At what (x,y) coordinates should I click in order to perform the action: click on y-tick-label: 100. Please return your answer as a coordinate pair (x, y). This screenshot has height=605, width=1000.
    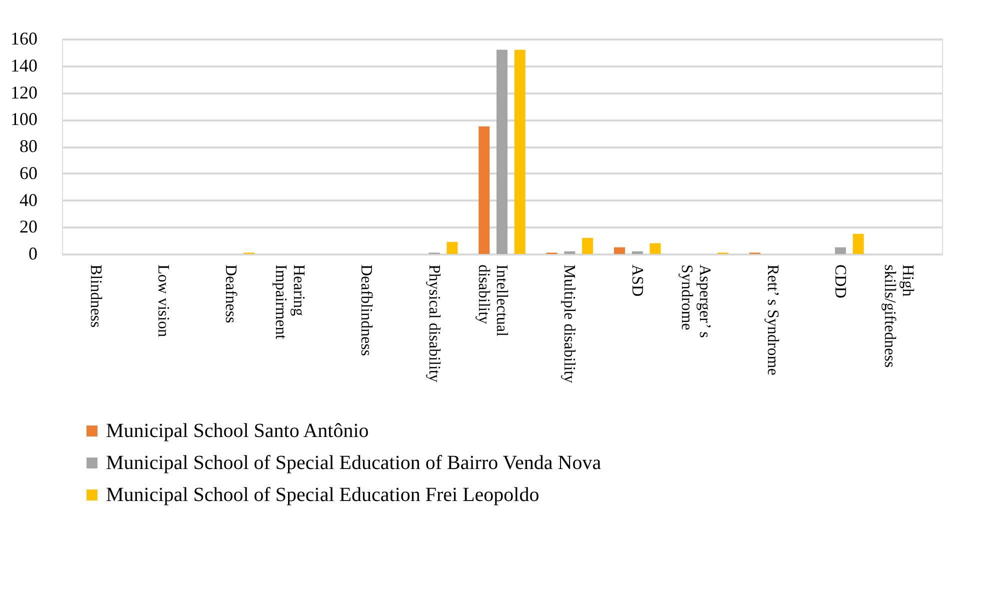
    Looking at the image, I should click on (24, 119).